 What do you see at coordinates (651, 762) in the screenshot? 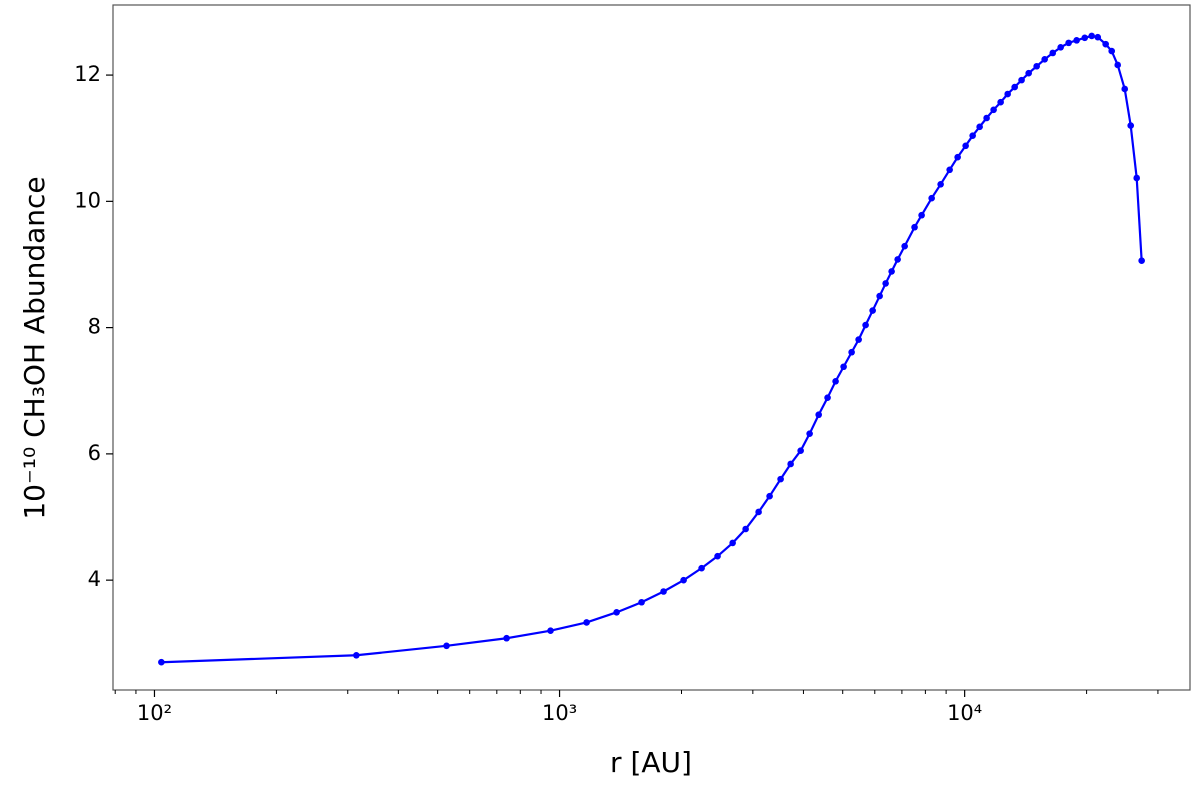
I see `x-axis-label: r [AU]` at bounding box center [651, 762].